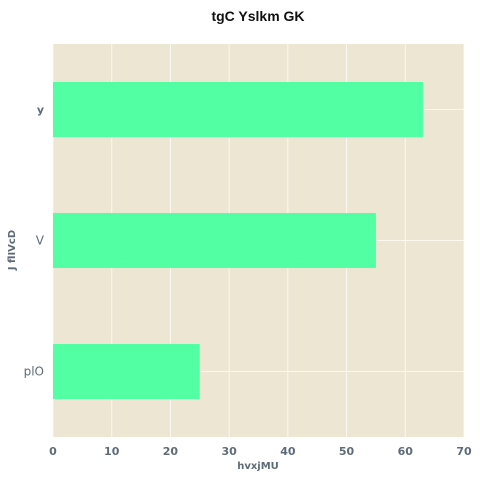 The height and width of the screenshot is (480, 480). I want to click on bar-V, so click(214, 240).